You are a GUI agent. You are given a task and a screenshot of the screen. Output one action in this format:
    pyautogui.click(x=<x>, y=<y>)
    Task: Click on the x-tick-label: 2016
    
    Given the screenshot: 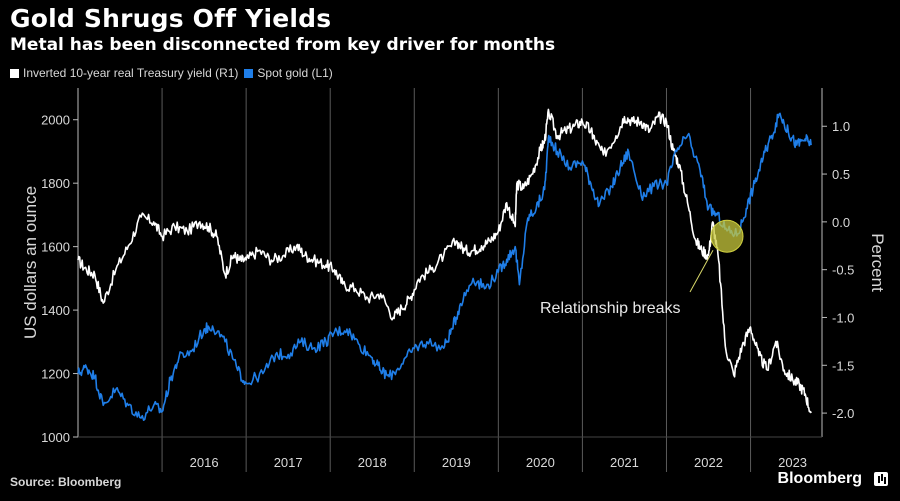 What is the action you would take?
    pyautogui.click(x=204, y=462)
    